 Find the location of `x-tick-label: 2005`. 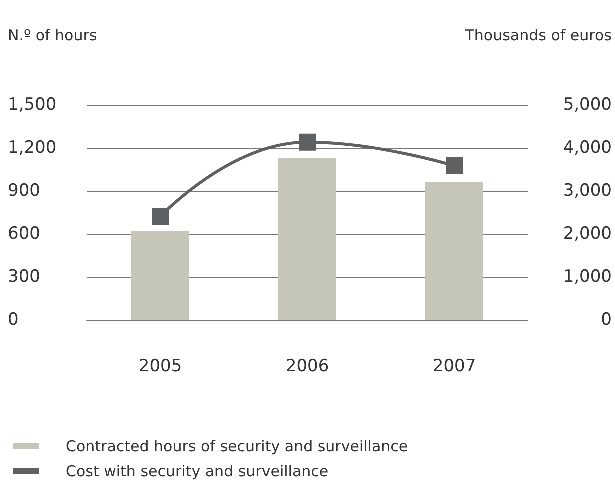

x-tick-label: 2005 is located at coordinates (160, 366).